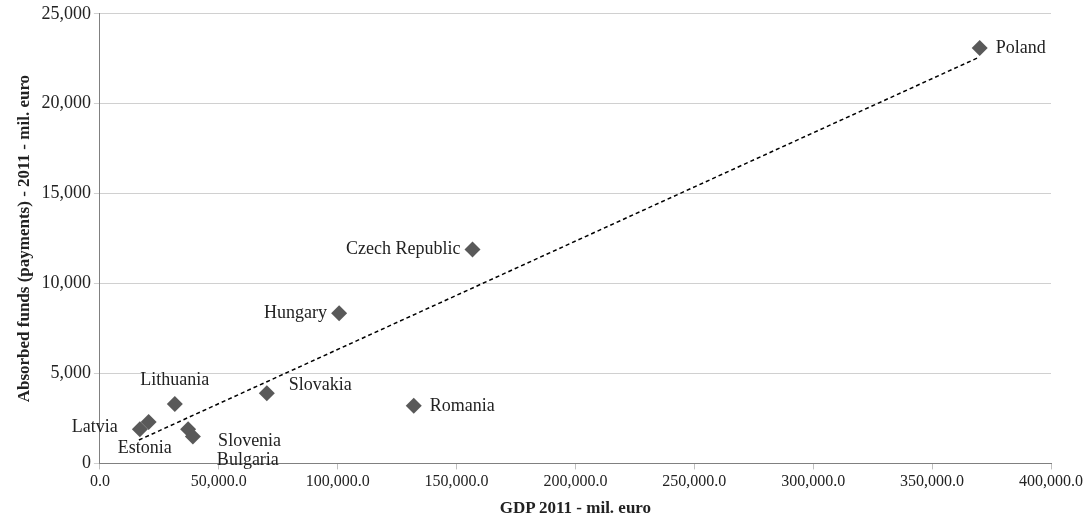  What do you see at coordinates (403, 248) in the screenshot?
I see `annotation: Czech Republic` at bounding box center [403, 248].